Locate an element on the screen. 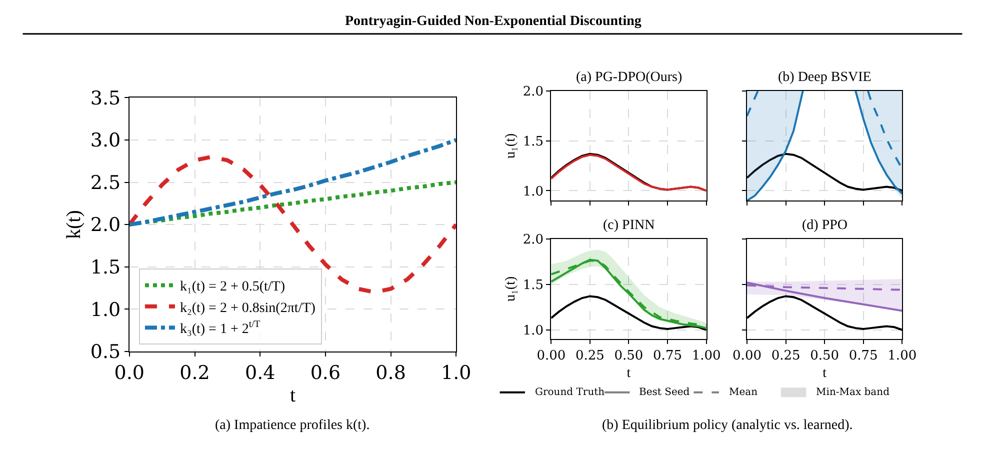 The image size is (985, 474). legend-label: k₃(t) = 1 + 2$^{t/T}$ is located at coordinates (220, 328).